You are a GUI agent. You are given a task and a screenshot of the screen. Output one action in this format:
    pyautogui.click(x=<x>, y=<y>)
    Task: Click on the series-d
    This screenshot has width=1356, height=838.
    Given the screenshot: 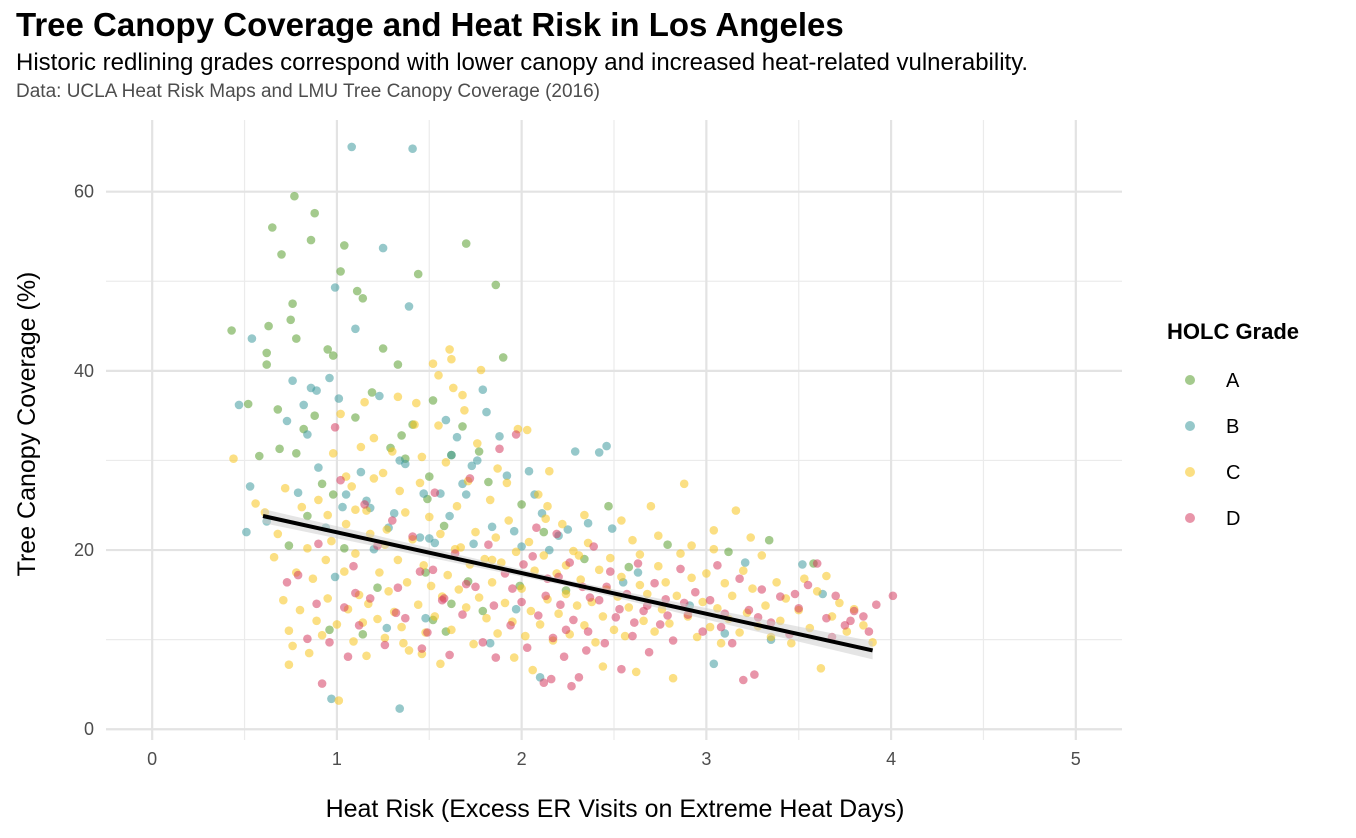 What is the action you would take?
    pyautogui.click(x=590, y=557)
    